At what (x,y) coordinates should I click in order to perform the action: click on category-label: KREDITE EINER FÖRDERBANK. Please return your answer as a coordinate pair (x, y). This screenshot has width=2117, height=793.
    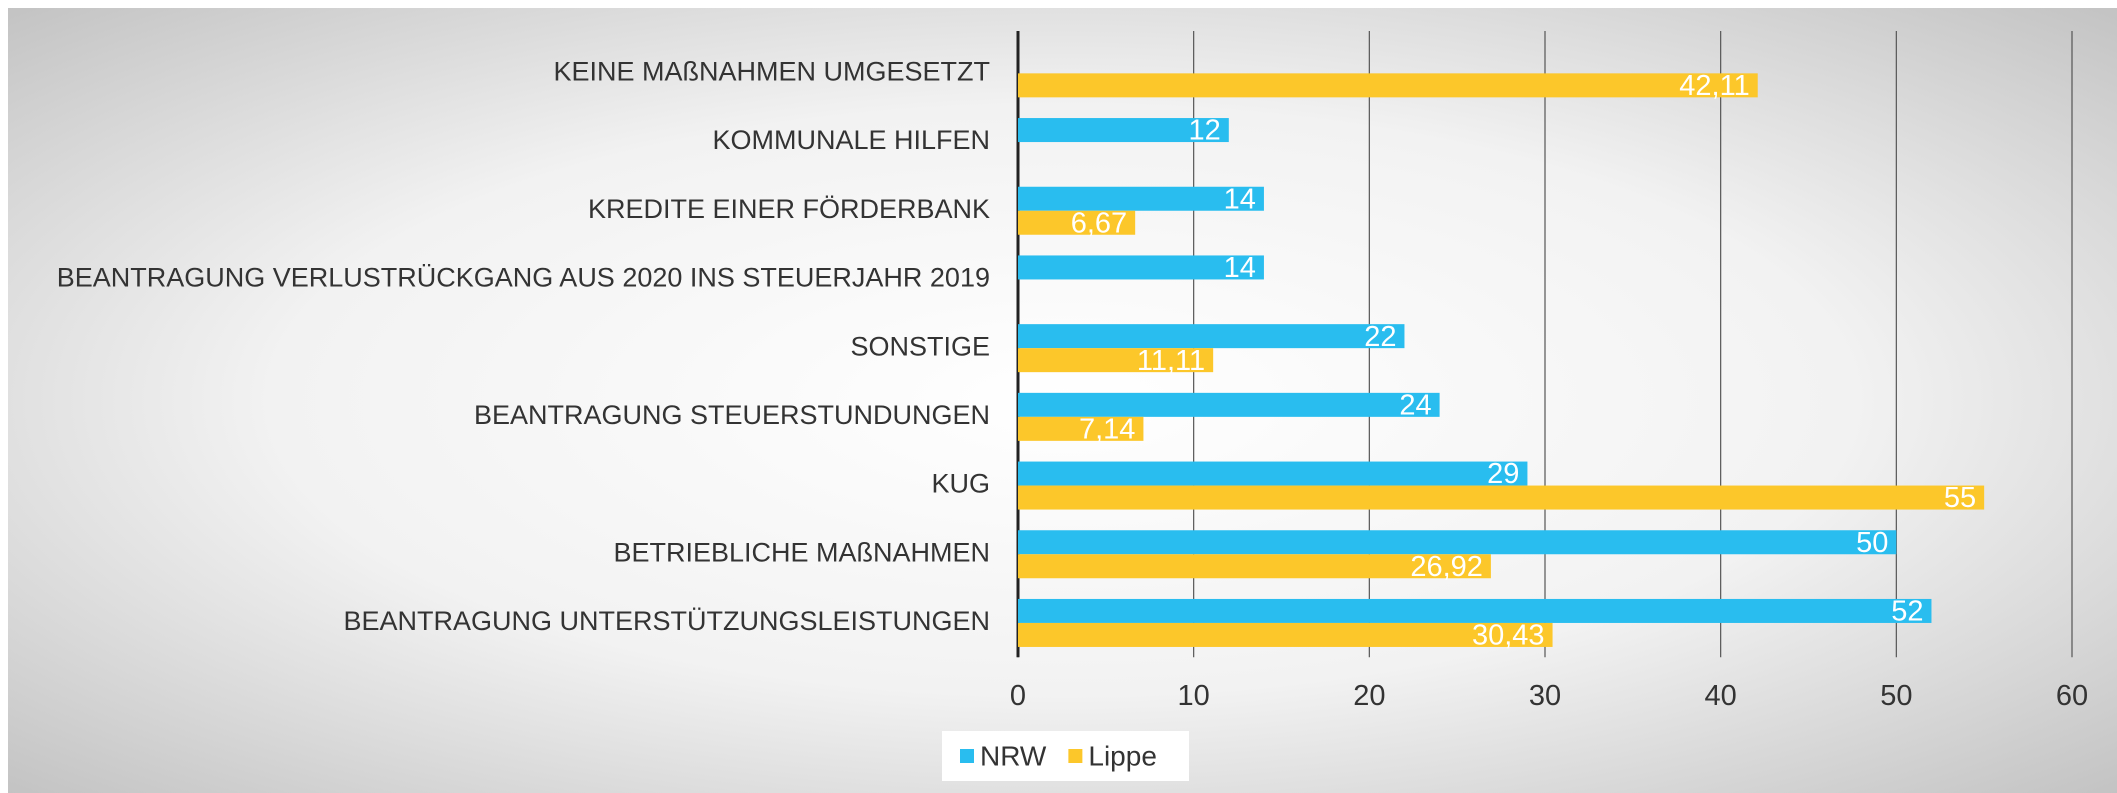
    Looking at the image, I should click on (789, 209).